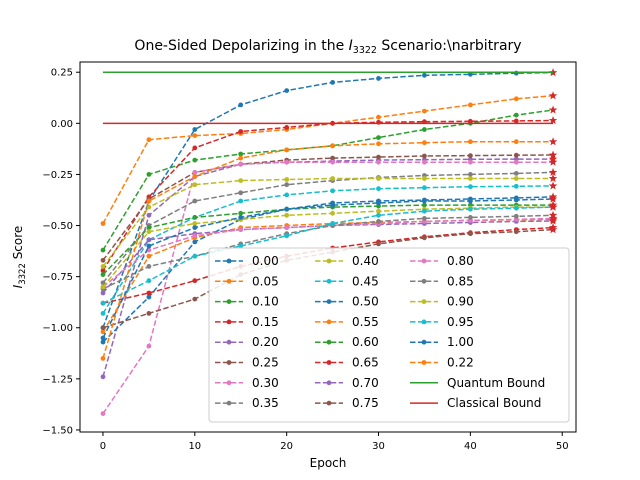 The height and width of the screenshot is (480, 640). Describe the element at coordinates (103, 446) in the screenshot. I see `x-tick-label: 0` at that location.